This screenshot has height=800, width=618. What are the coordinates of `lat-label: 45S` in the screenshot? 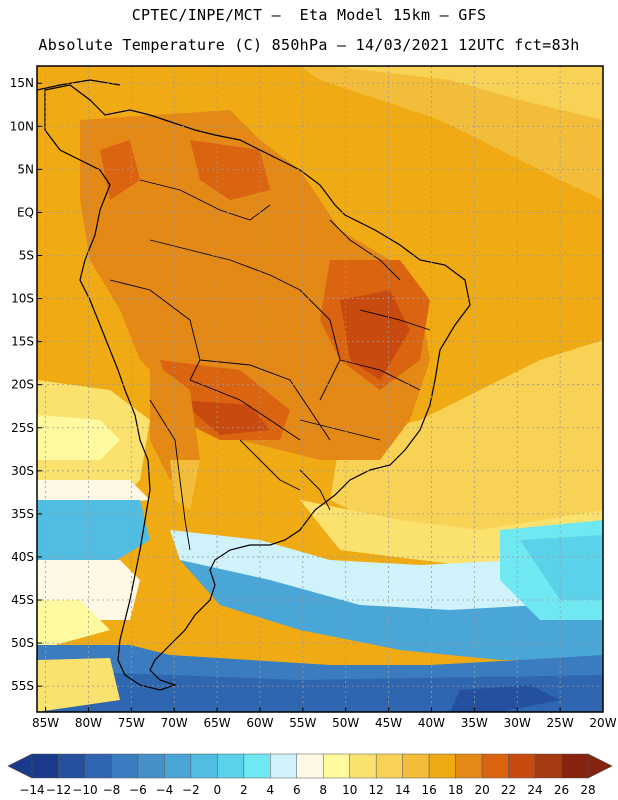 It's located at (22, 600).